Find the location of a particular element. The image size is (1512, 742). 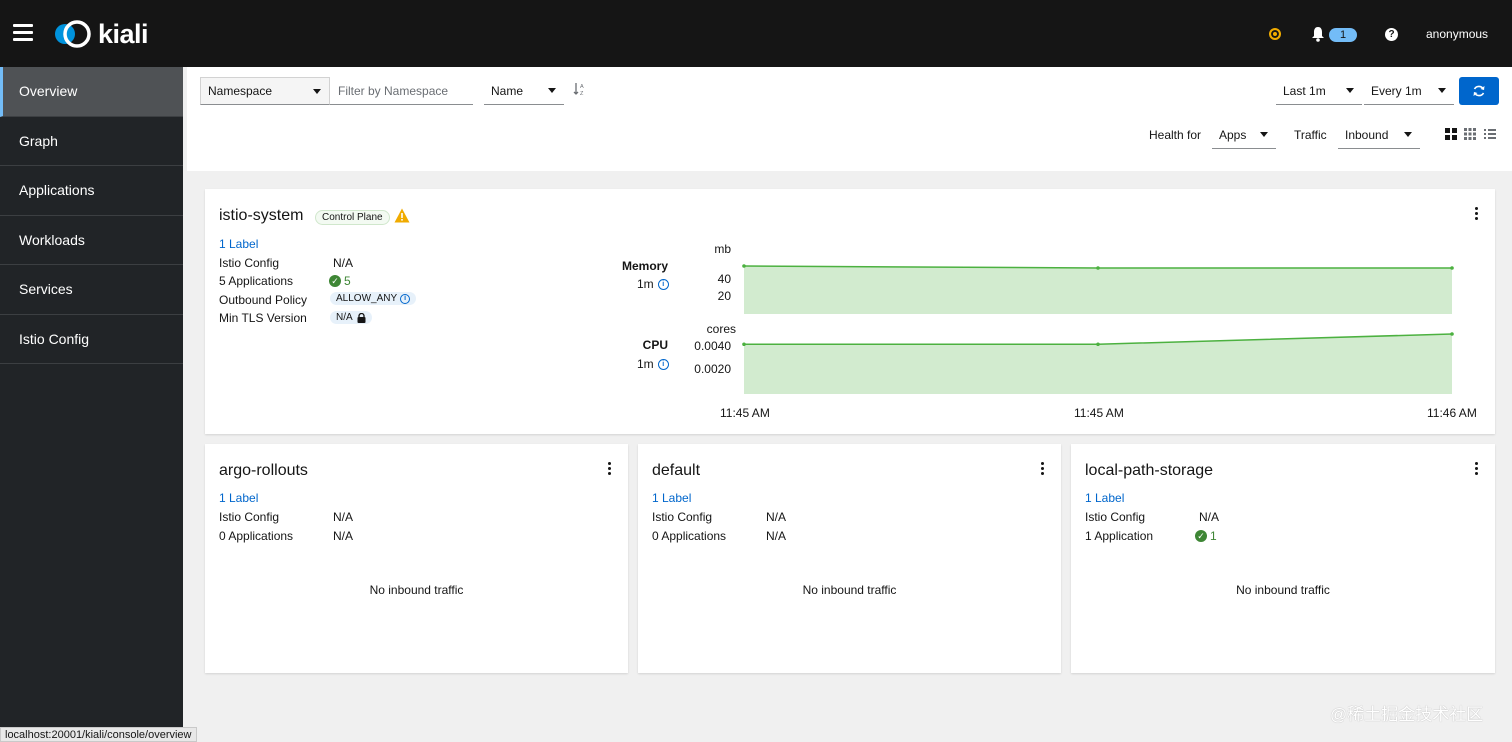

memory-chart-title: Memory is located at coordinates (644, 266).